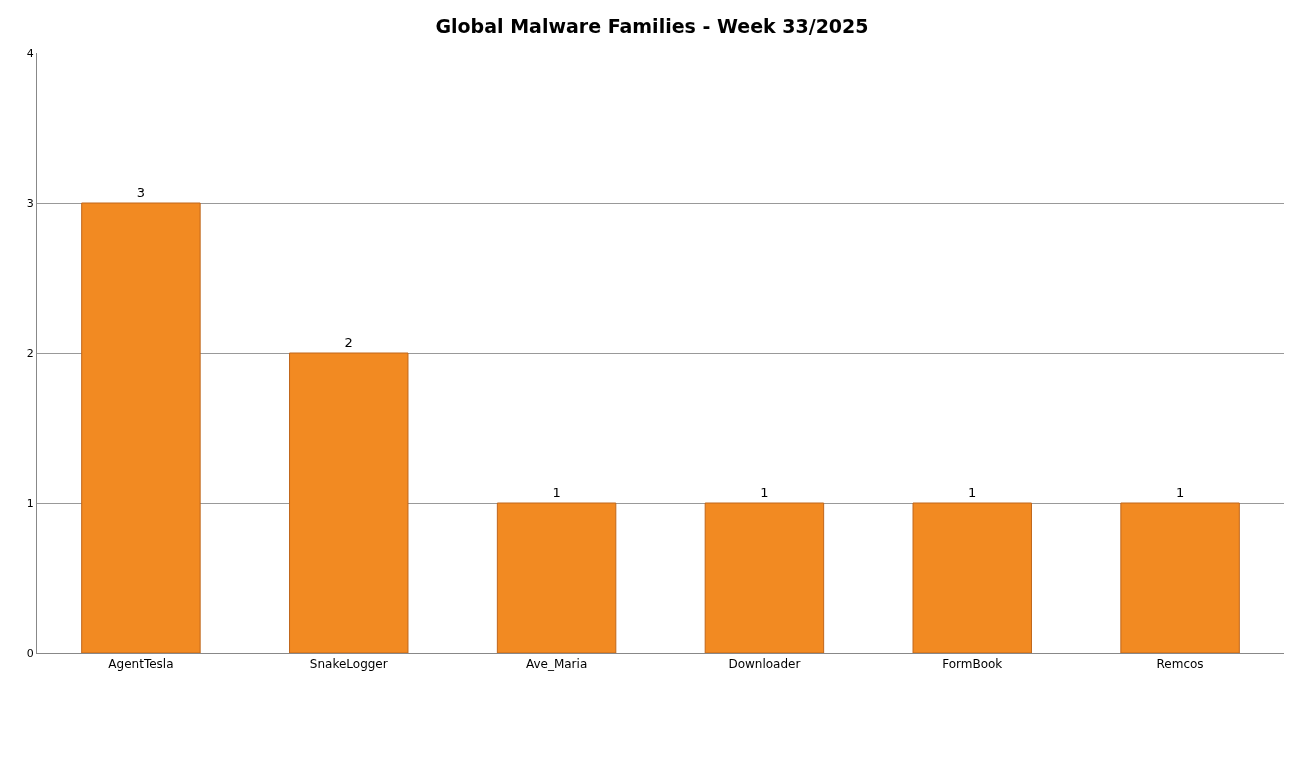 The image size is (1304, 771). I want to click on y-tick-label: 0, so click(30, 653).